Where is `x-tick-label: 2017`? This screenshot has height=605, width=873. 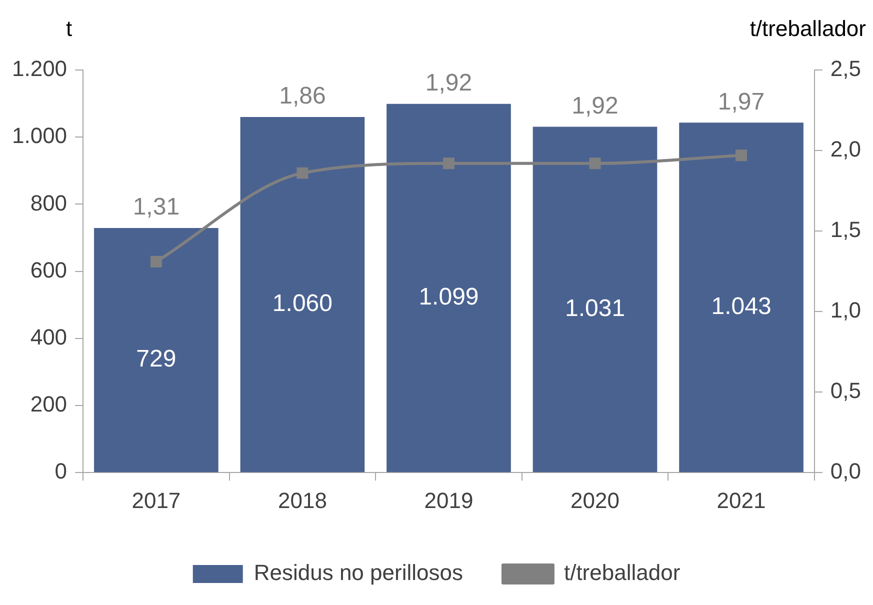
x-tick-label: 2017 is located at coordinates (156, 500).